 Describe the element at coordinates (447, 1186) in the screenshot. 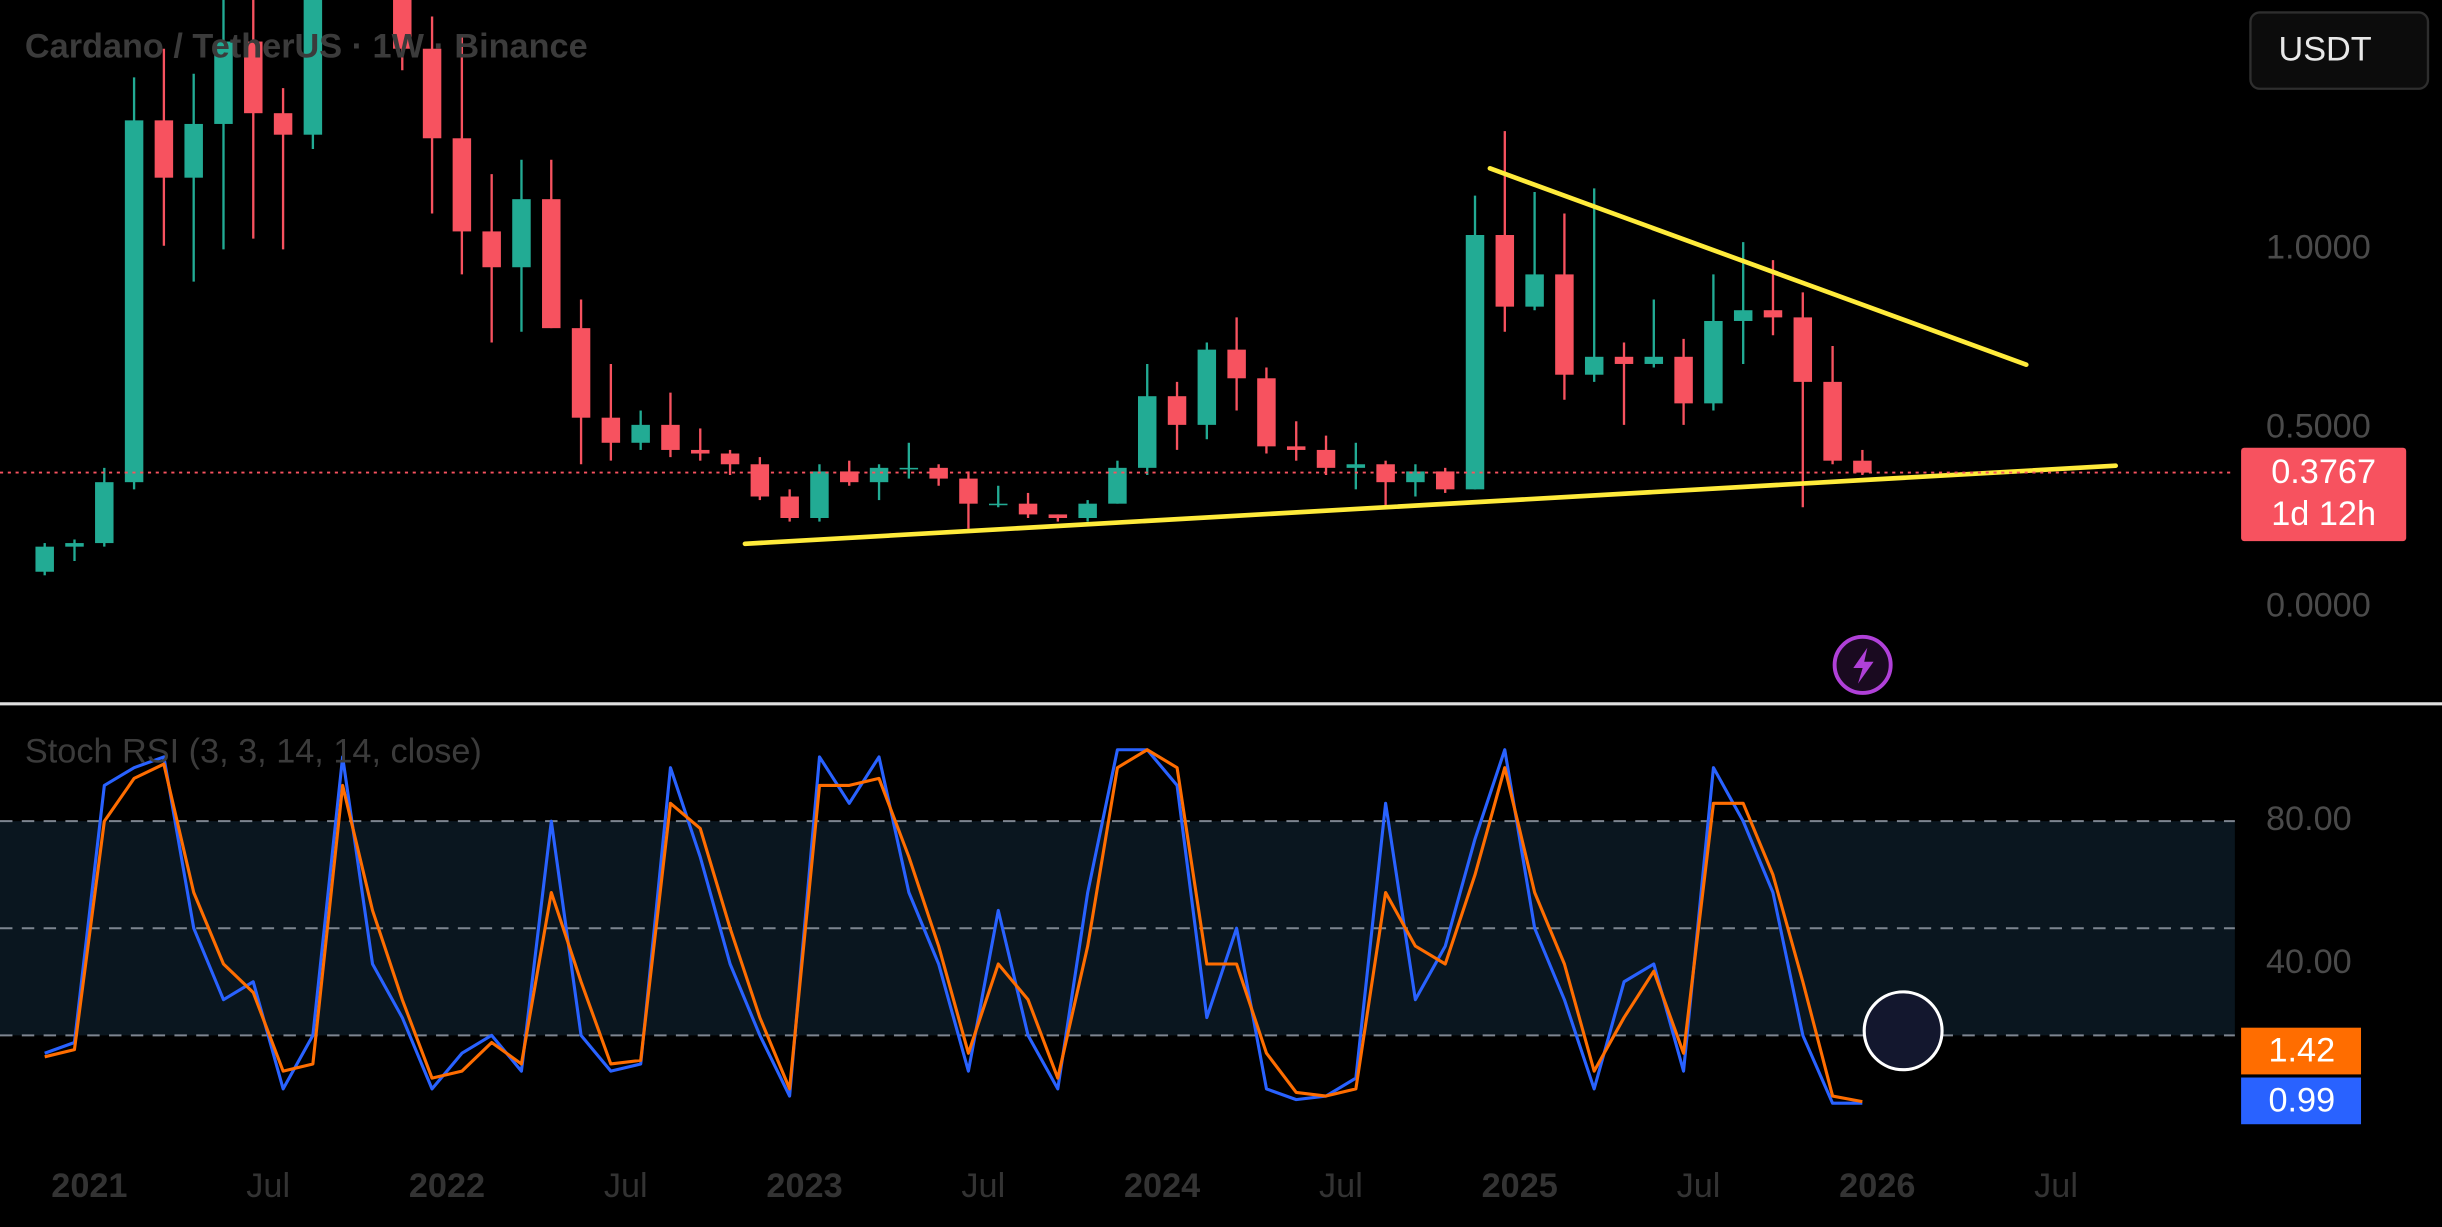

I see `x-tick-label: 2022` at that location.